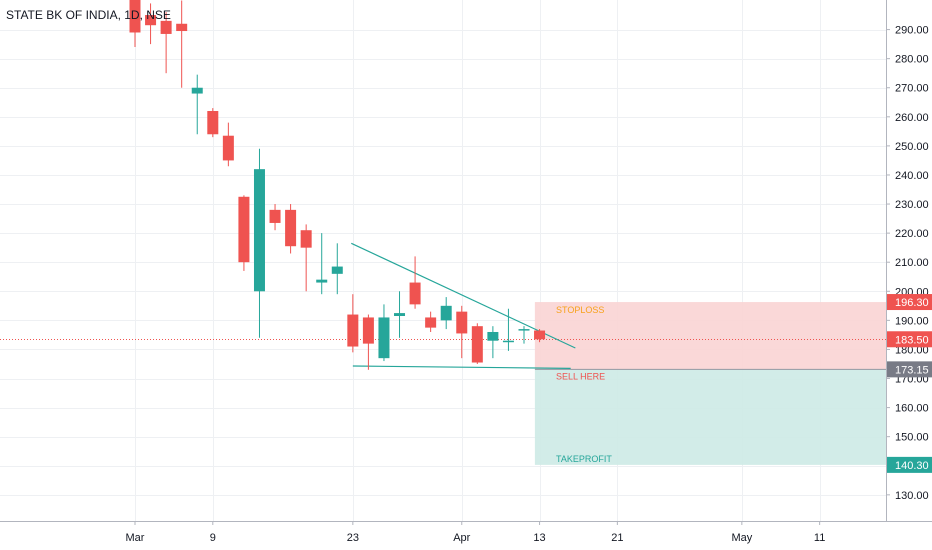 This screenshot has width=932, height=550. I want to click on y-tick-label: 290.00, so click(912, 31).